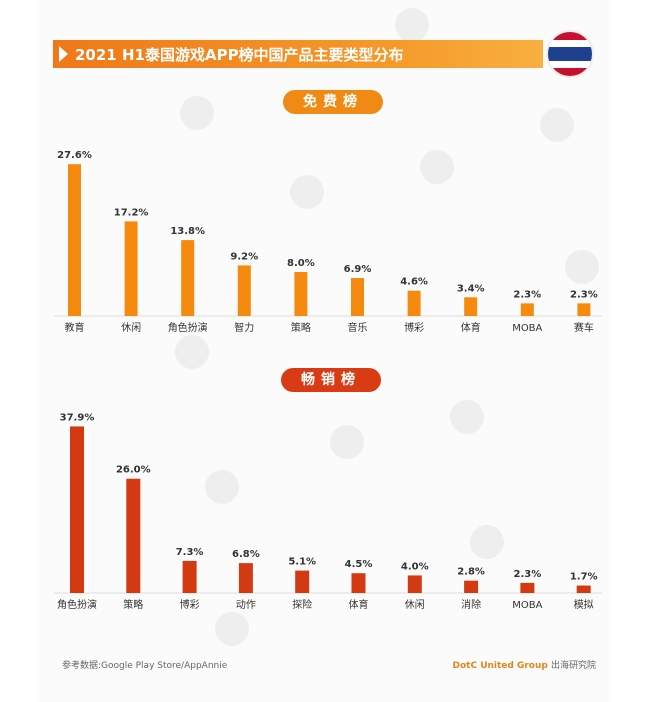  What do you see at coordinates (77, 604) in the screenshot?
I see `grossing-category-label: 角色扮演` at bounding box center [77, 604].